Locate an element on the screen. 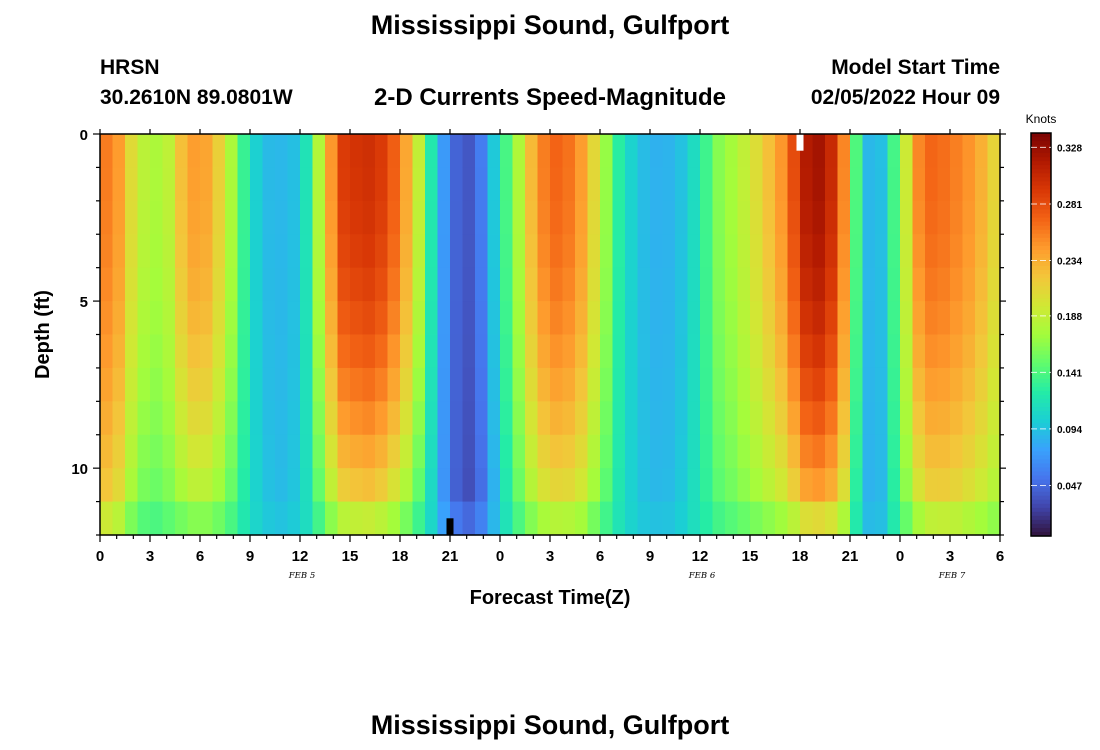  station-id: HRSN is located at coordinates (130, 67).